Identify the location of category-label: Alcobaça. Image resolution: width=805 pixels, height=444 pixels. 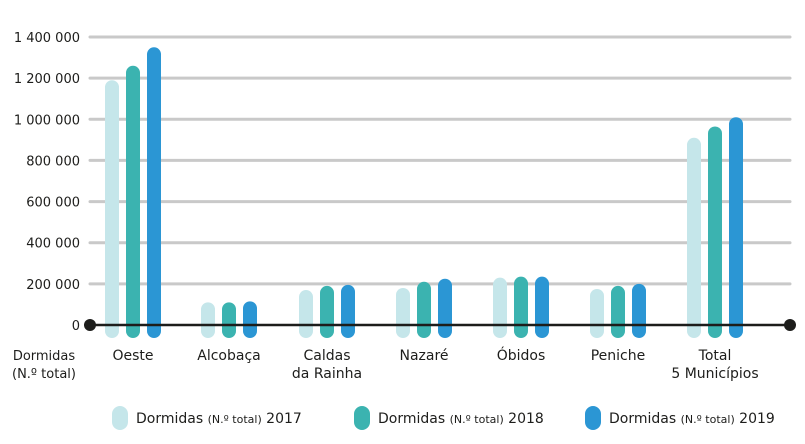
(228, 356).